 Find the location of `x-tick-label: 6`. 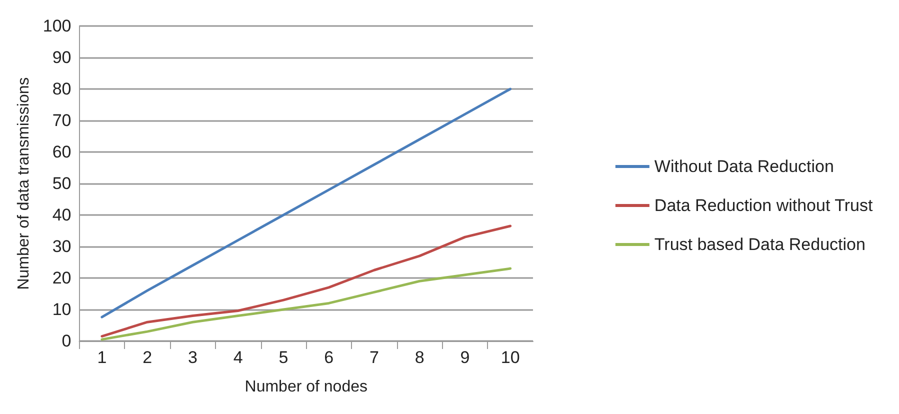

x-tick-label: 6 is located at coordinates (329, 357).